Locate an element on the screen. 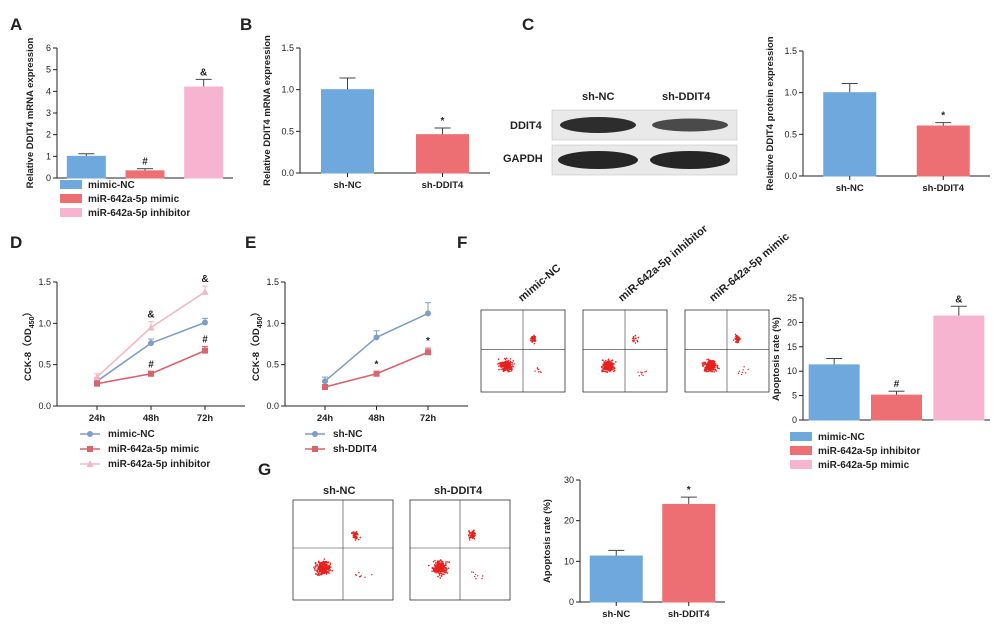  legend-label: mimic-NC is located at coordinates (841, 437).